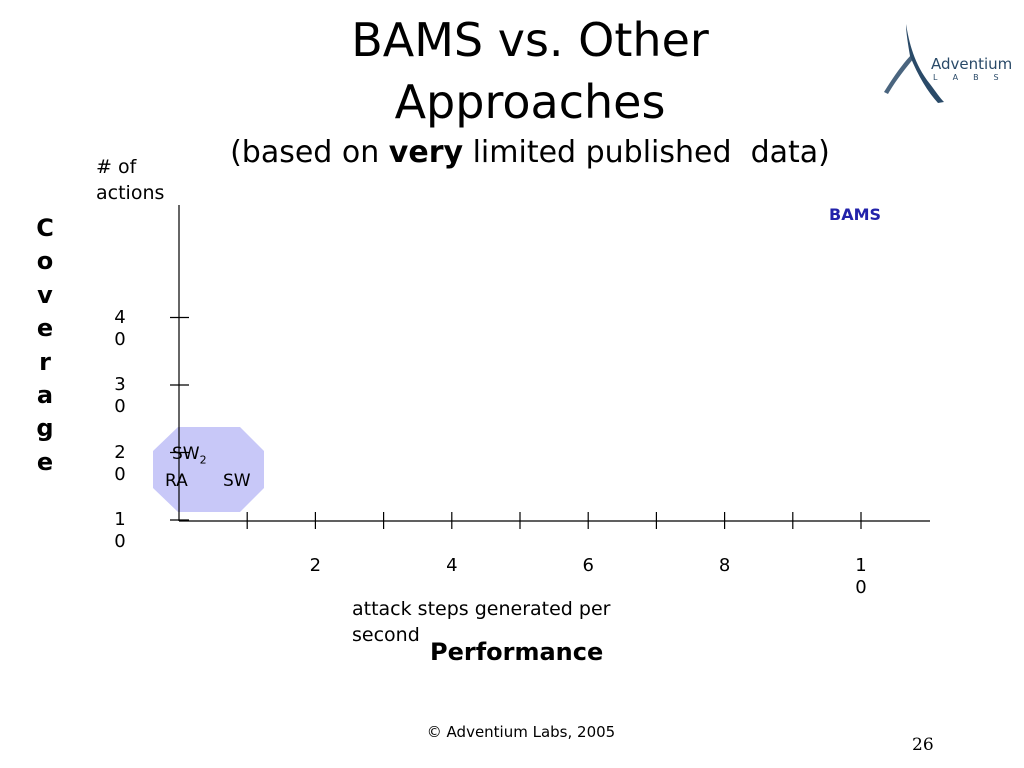  Describe the element at coordinates (724, 565) in the screenshot. I see `x-tick-label: 8` at that location.